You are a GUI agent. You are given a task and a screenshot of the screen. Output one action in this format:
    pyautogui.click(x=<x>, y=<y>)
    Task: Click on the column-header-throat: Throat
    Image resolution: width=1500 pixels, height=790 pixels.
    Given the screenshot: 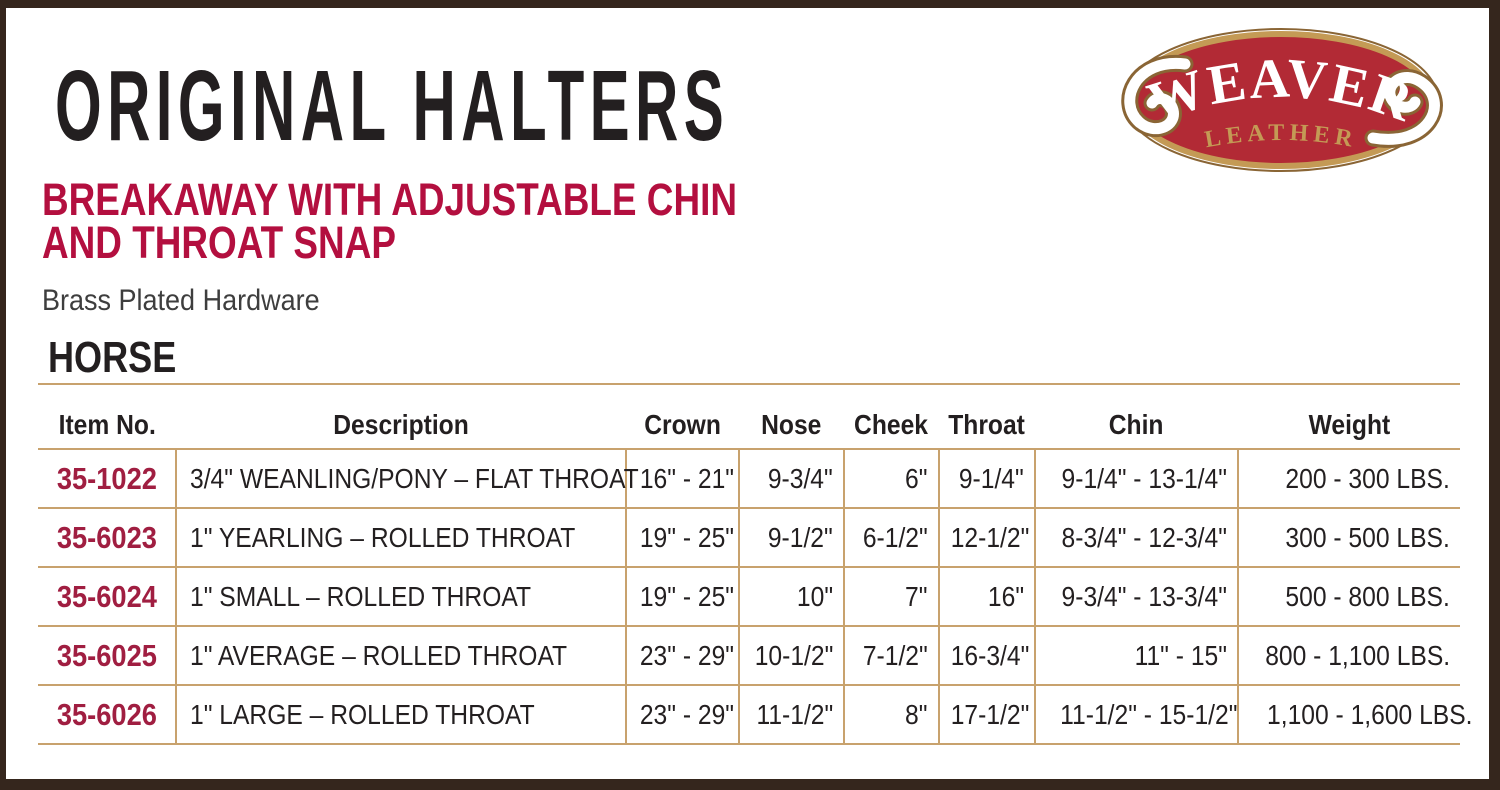 What is the action you would take?
    pyautogui.click(x=986, y=416)
    